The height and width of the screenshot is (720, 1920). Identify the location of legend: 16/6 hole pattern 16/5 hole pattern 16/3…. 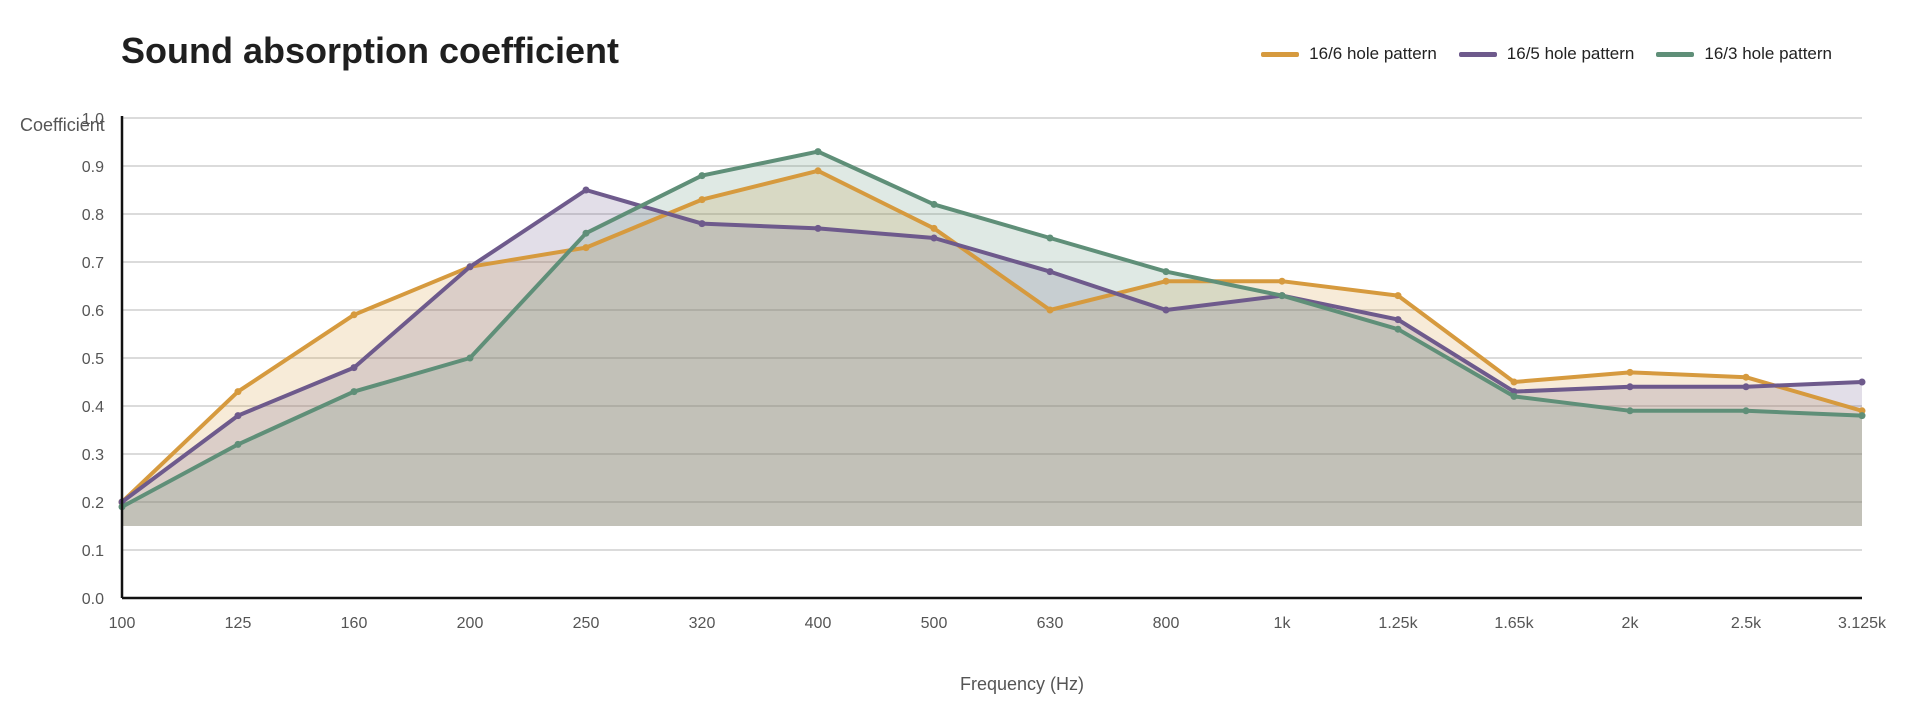
(1546, 54).